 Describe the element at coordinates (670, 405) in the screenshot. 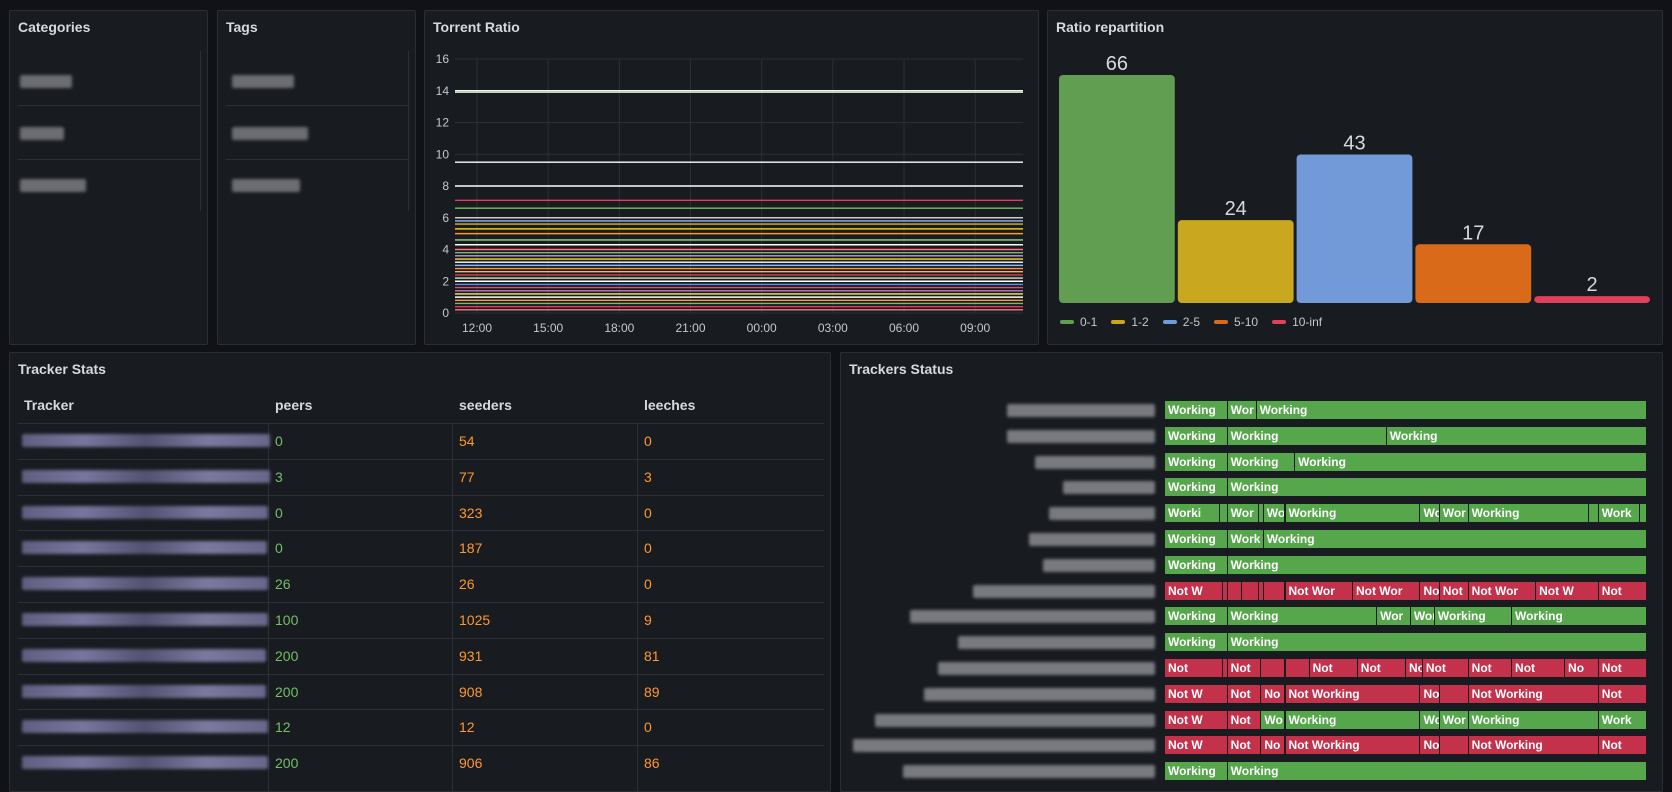

I see `column-header-leeches: leeches` at that location.